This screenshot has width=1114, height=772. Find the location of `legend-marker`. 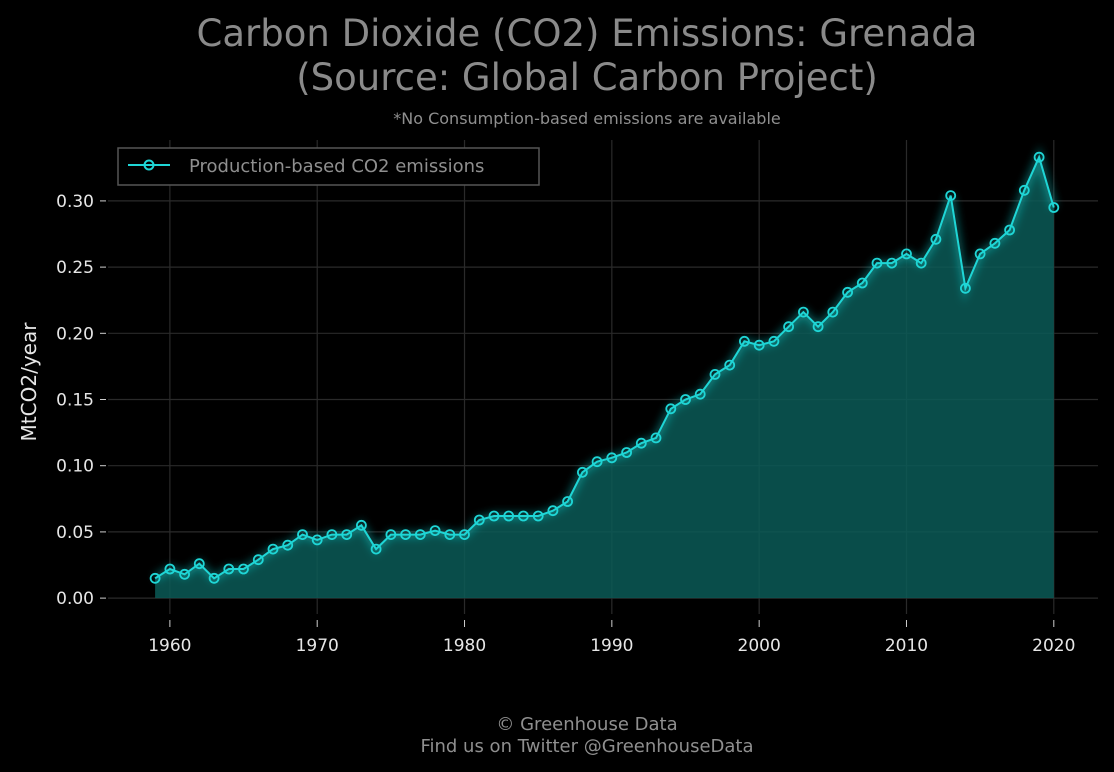

legend-marker is located at coordinates (149, 165).